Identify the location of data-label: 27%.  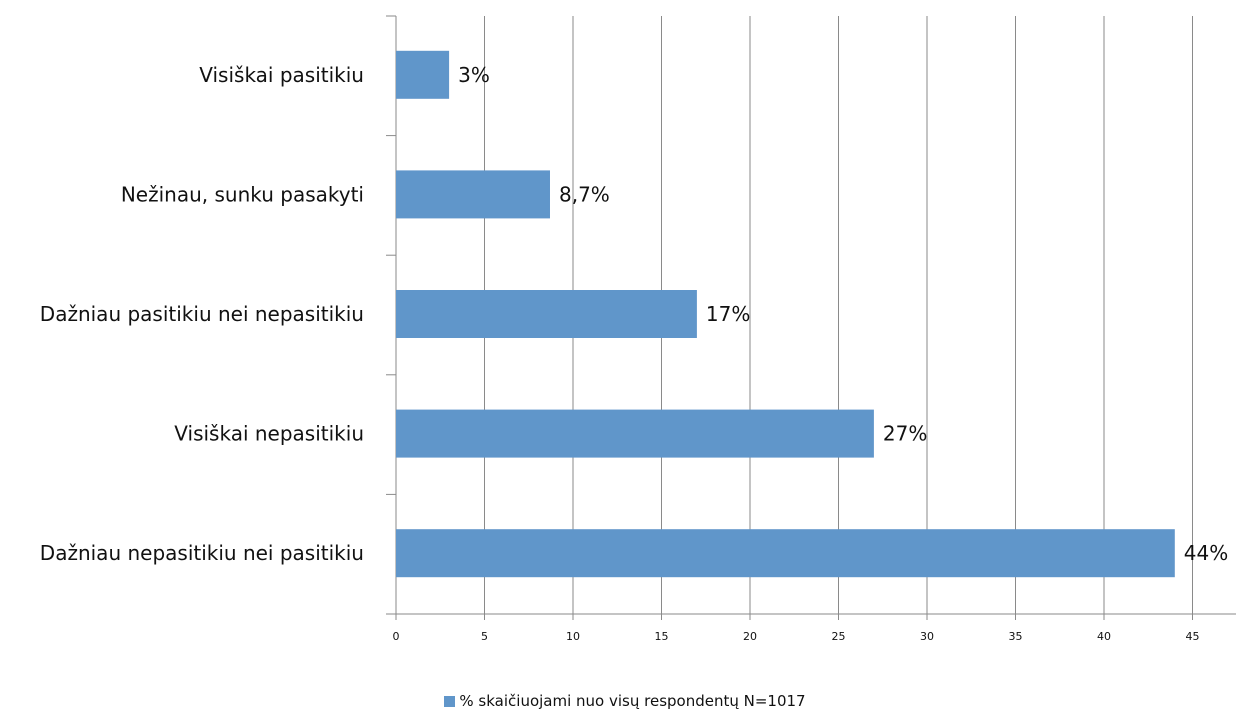
(905, 434).